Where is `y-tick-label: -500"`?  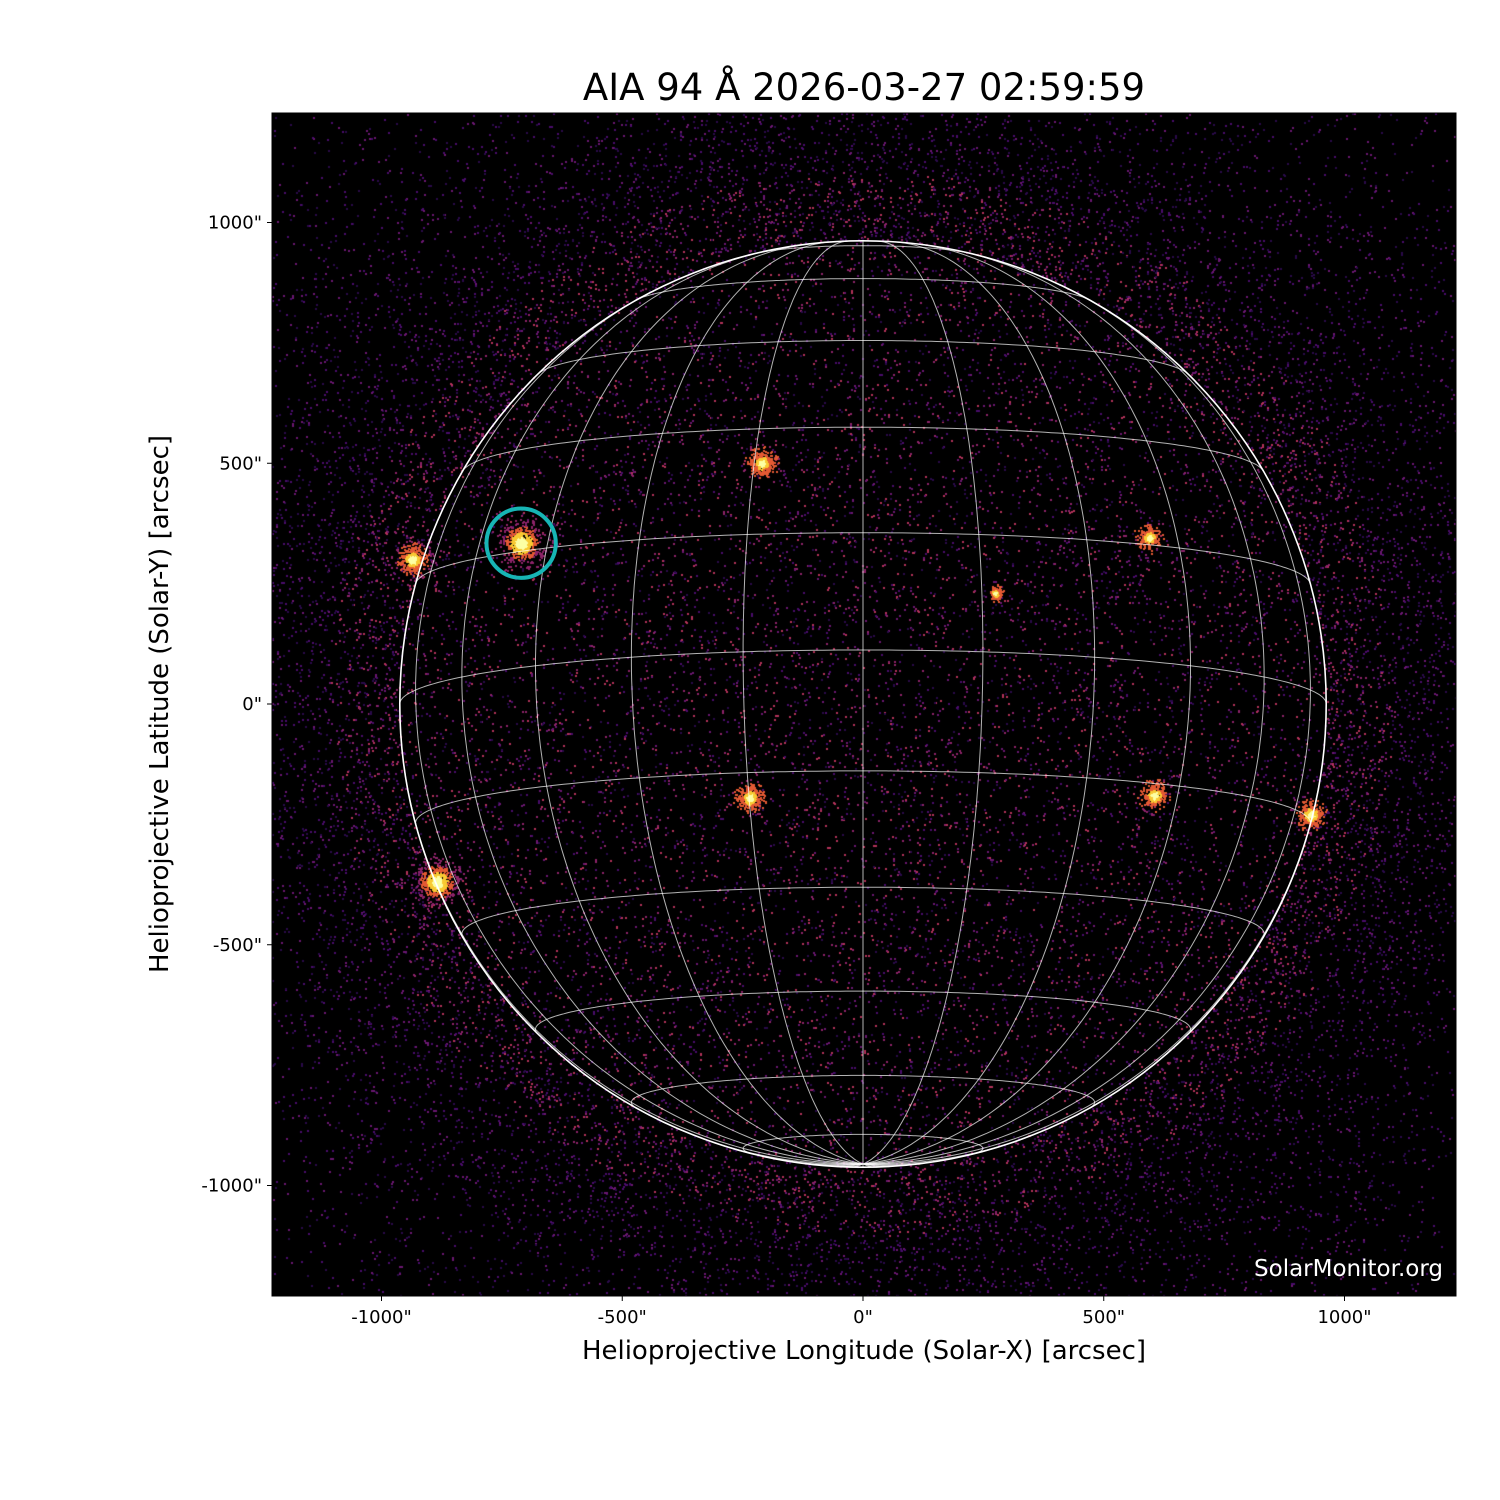 y-tick-label: -500" is located at coordinates (237, 945).